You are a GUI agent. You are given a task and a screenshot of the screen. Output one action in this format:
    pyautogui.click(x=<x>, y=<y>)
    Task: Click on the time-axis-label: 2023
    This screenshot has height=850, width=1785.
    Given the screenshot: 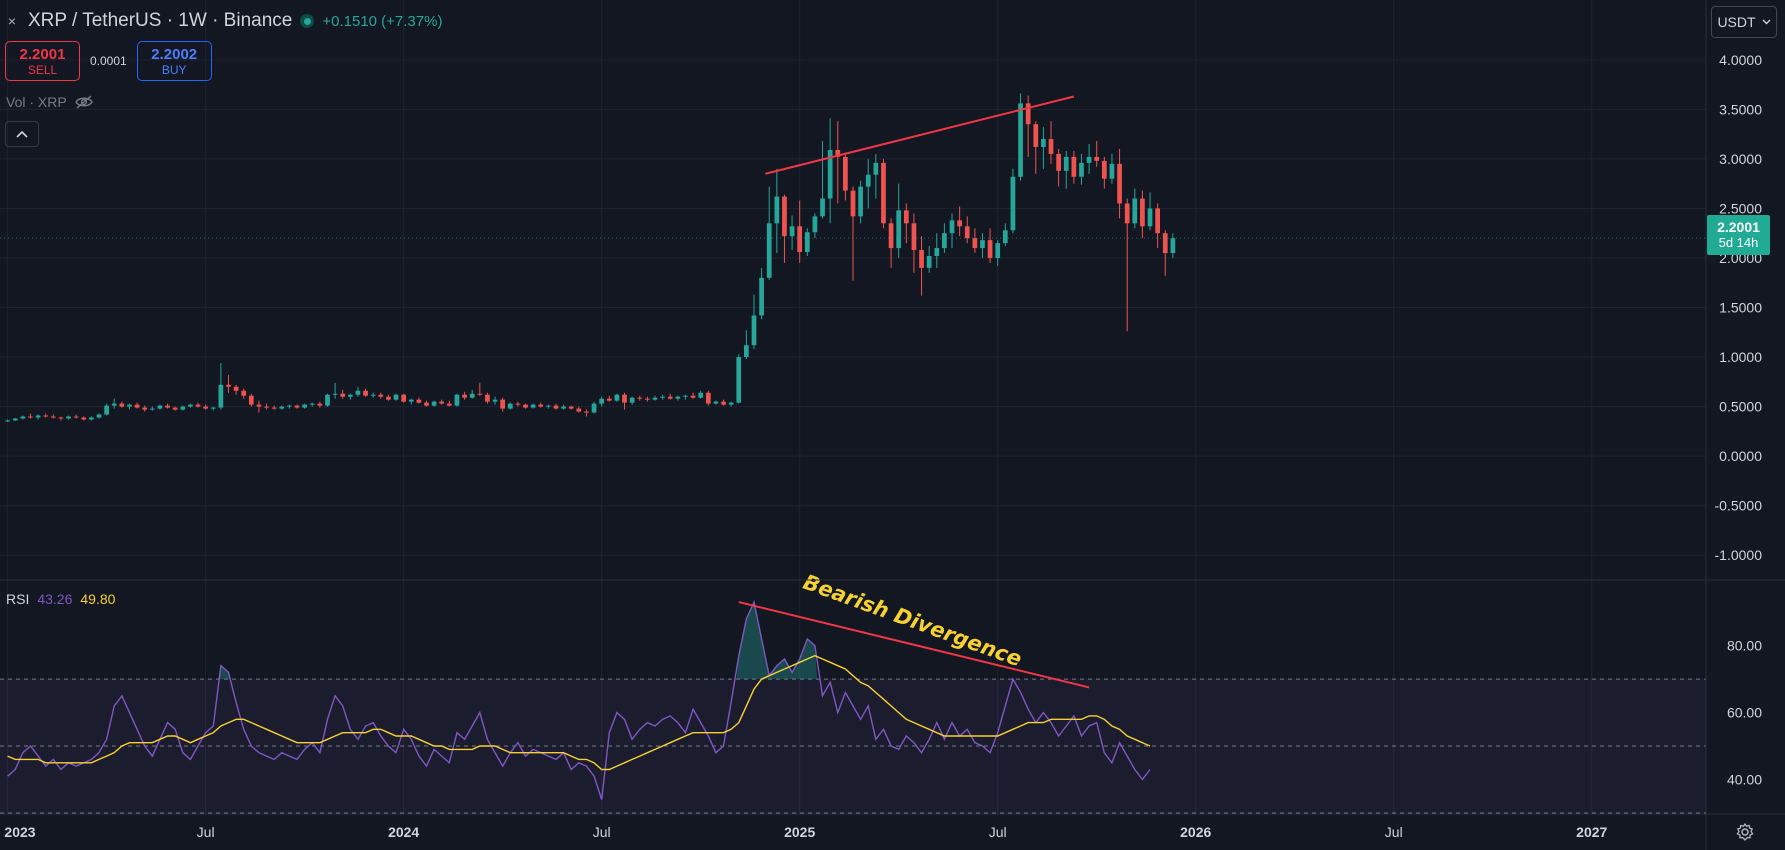 What is the action you would take?
    pyautogui.click(x=19, y=832)
    